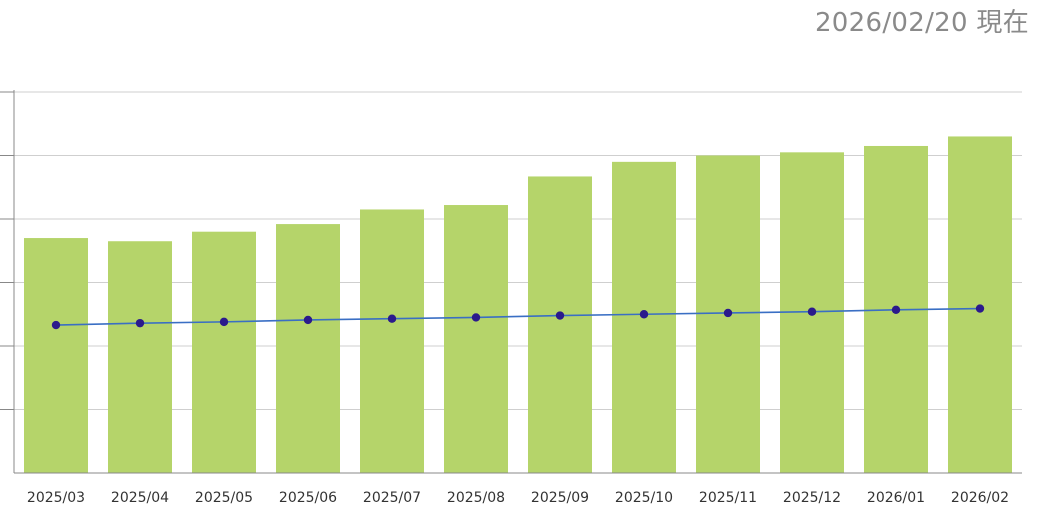 The width and height of the screenshot is (1047, 525). What do you see at coordinates (644, 498) in the screenshot?
I see `x-tick-label: 2025/10` at bounding box center [644, 498].